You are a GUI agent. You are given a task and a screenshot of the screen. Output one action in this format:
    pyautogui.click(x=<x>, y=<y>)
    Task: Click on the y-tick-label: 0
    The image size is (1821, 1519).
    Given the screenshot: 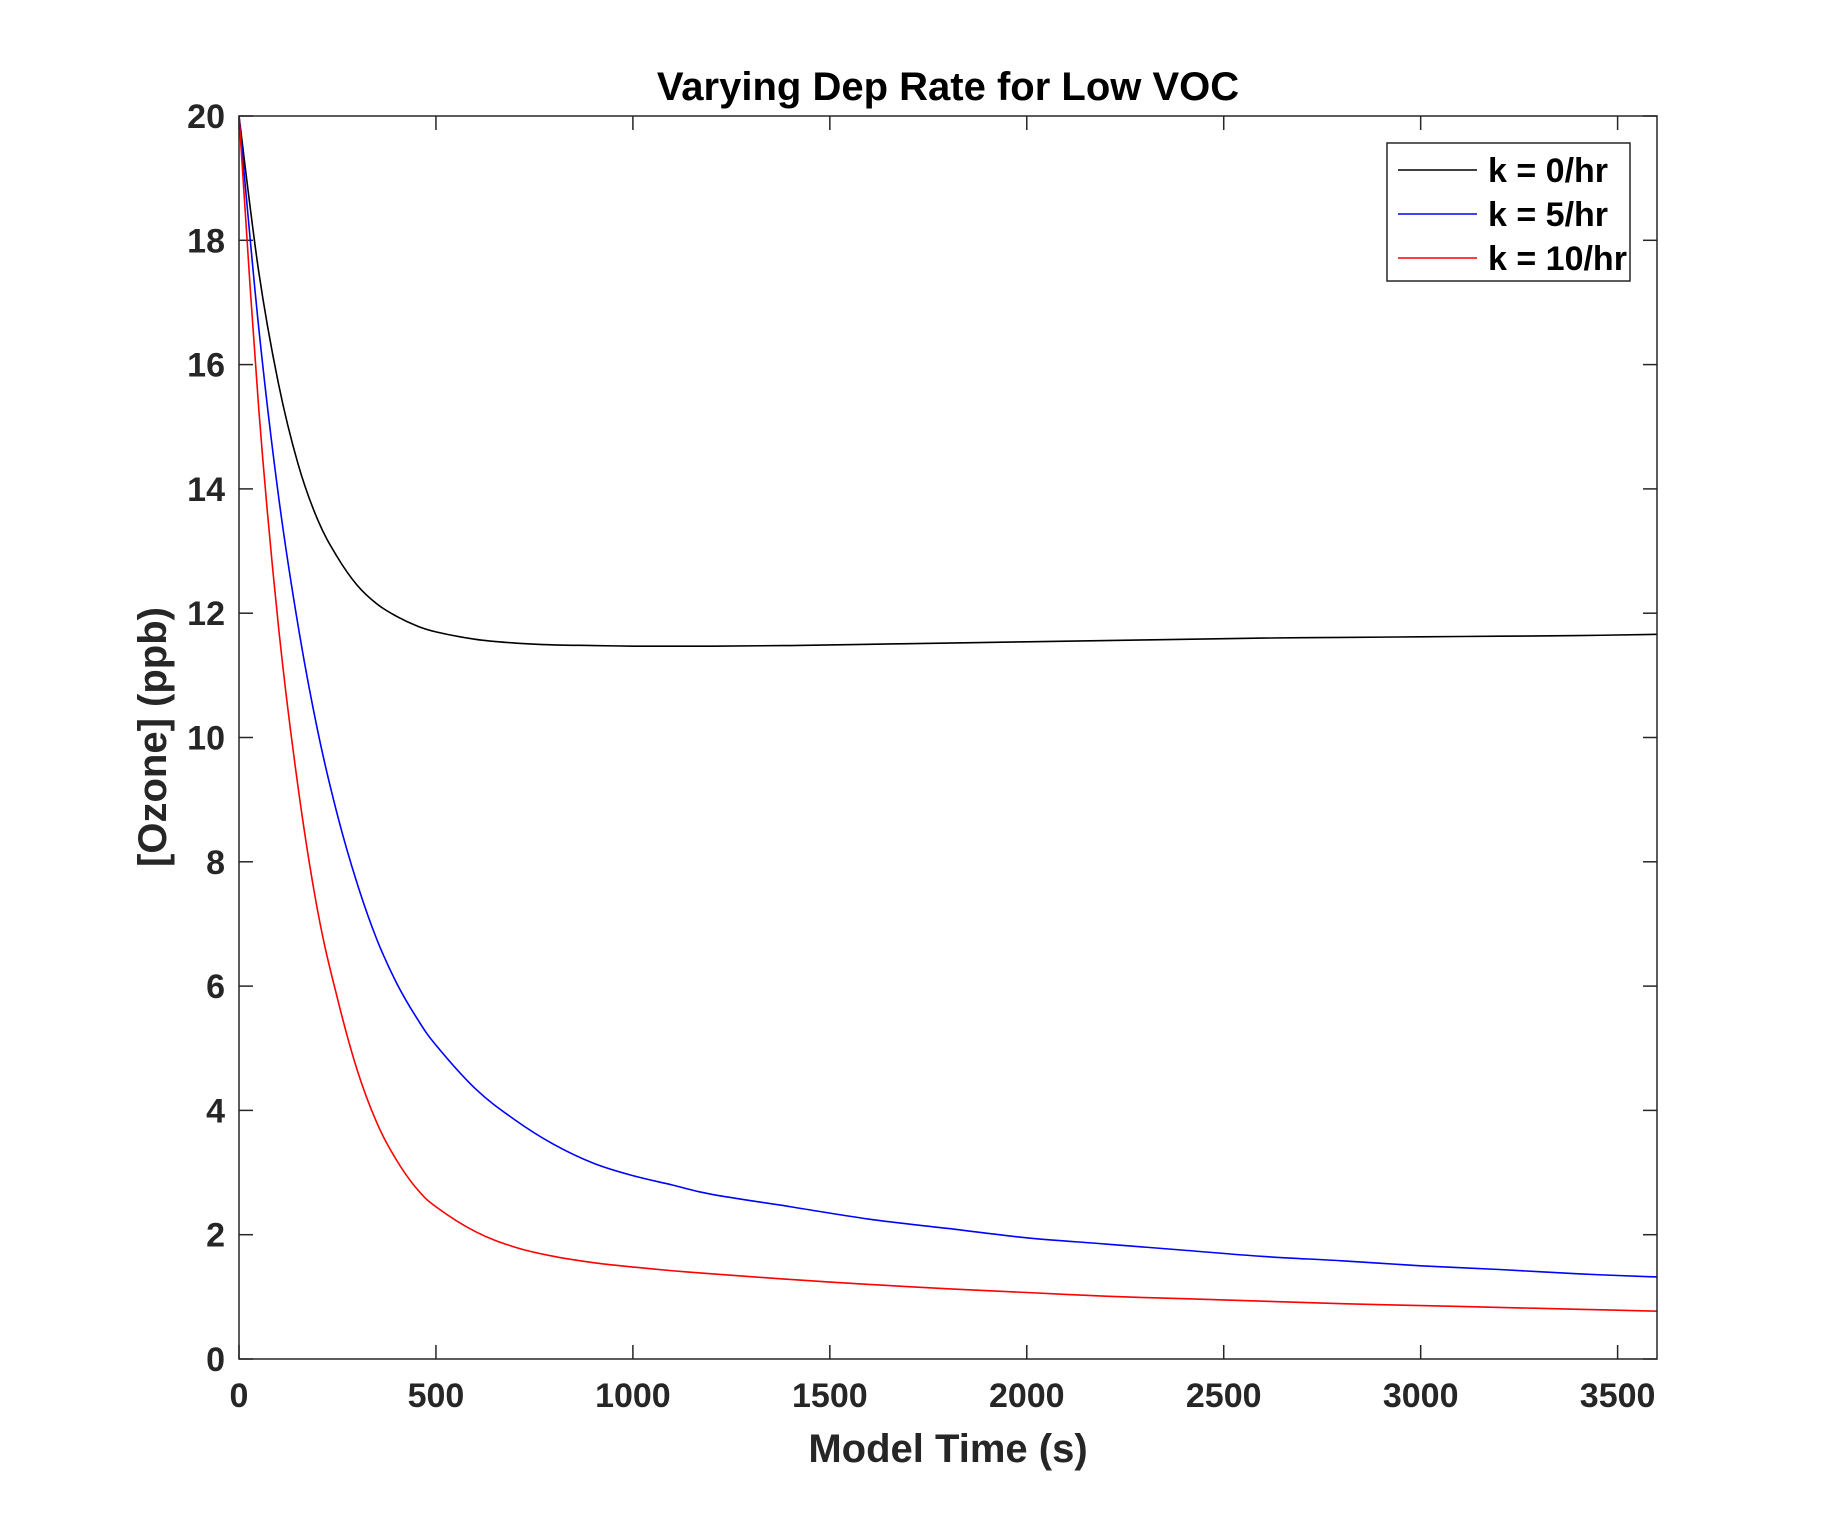 What is the action you would take?
    pyautogui.click(x=215, y=1360)
    